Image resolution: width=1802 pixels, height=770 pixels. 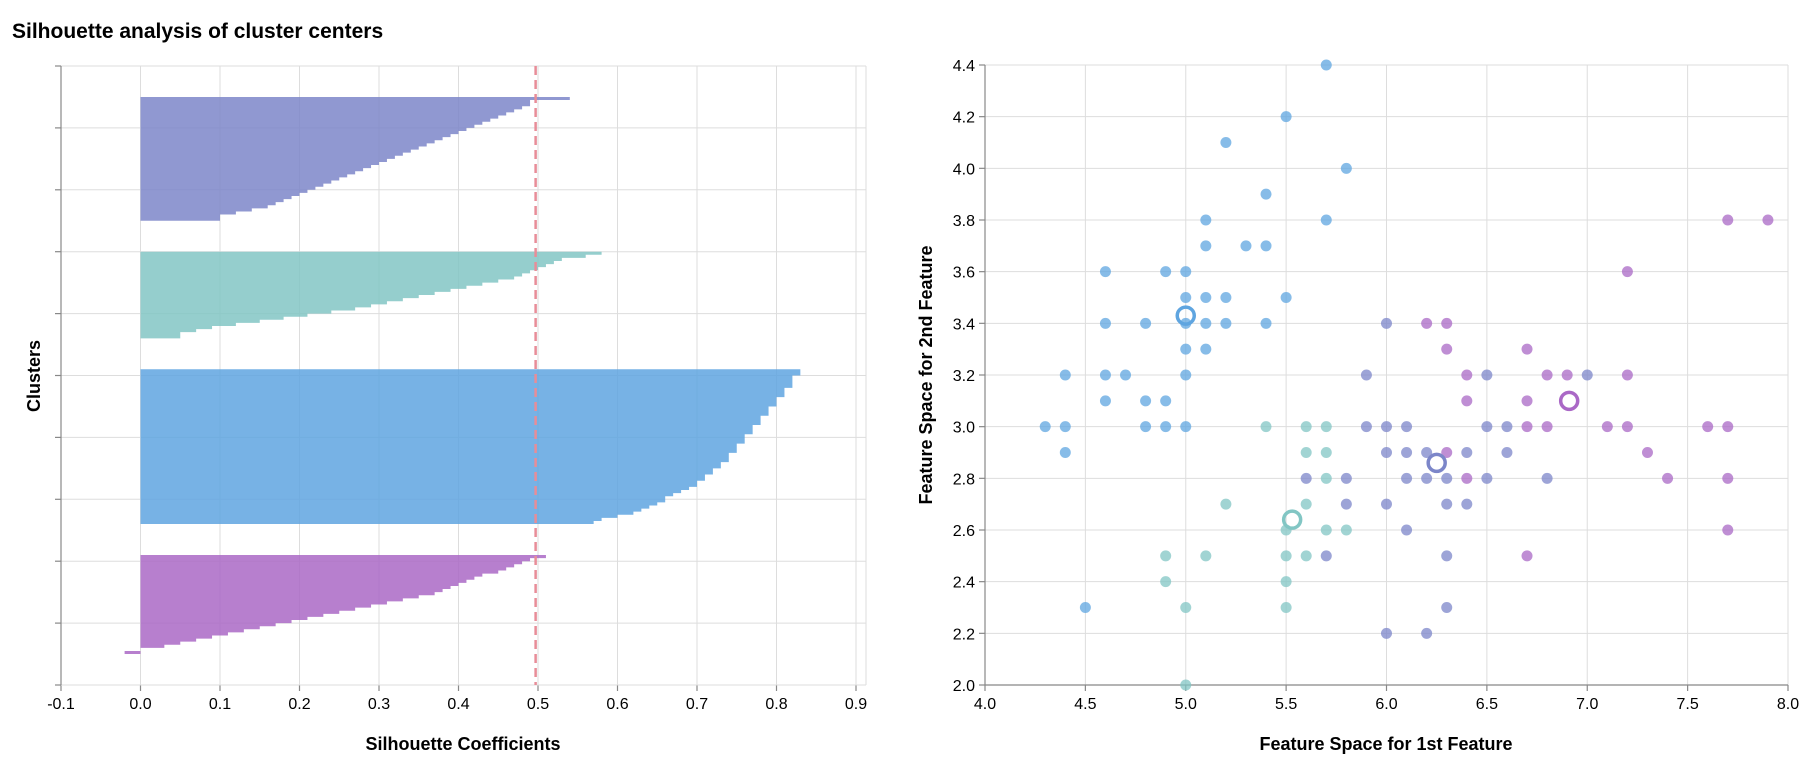 What do you see at coordinates (1386, 704) in the screenshot?
I see `x-tick-label: 6.0` at bounding box center [1386, 704].